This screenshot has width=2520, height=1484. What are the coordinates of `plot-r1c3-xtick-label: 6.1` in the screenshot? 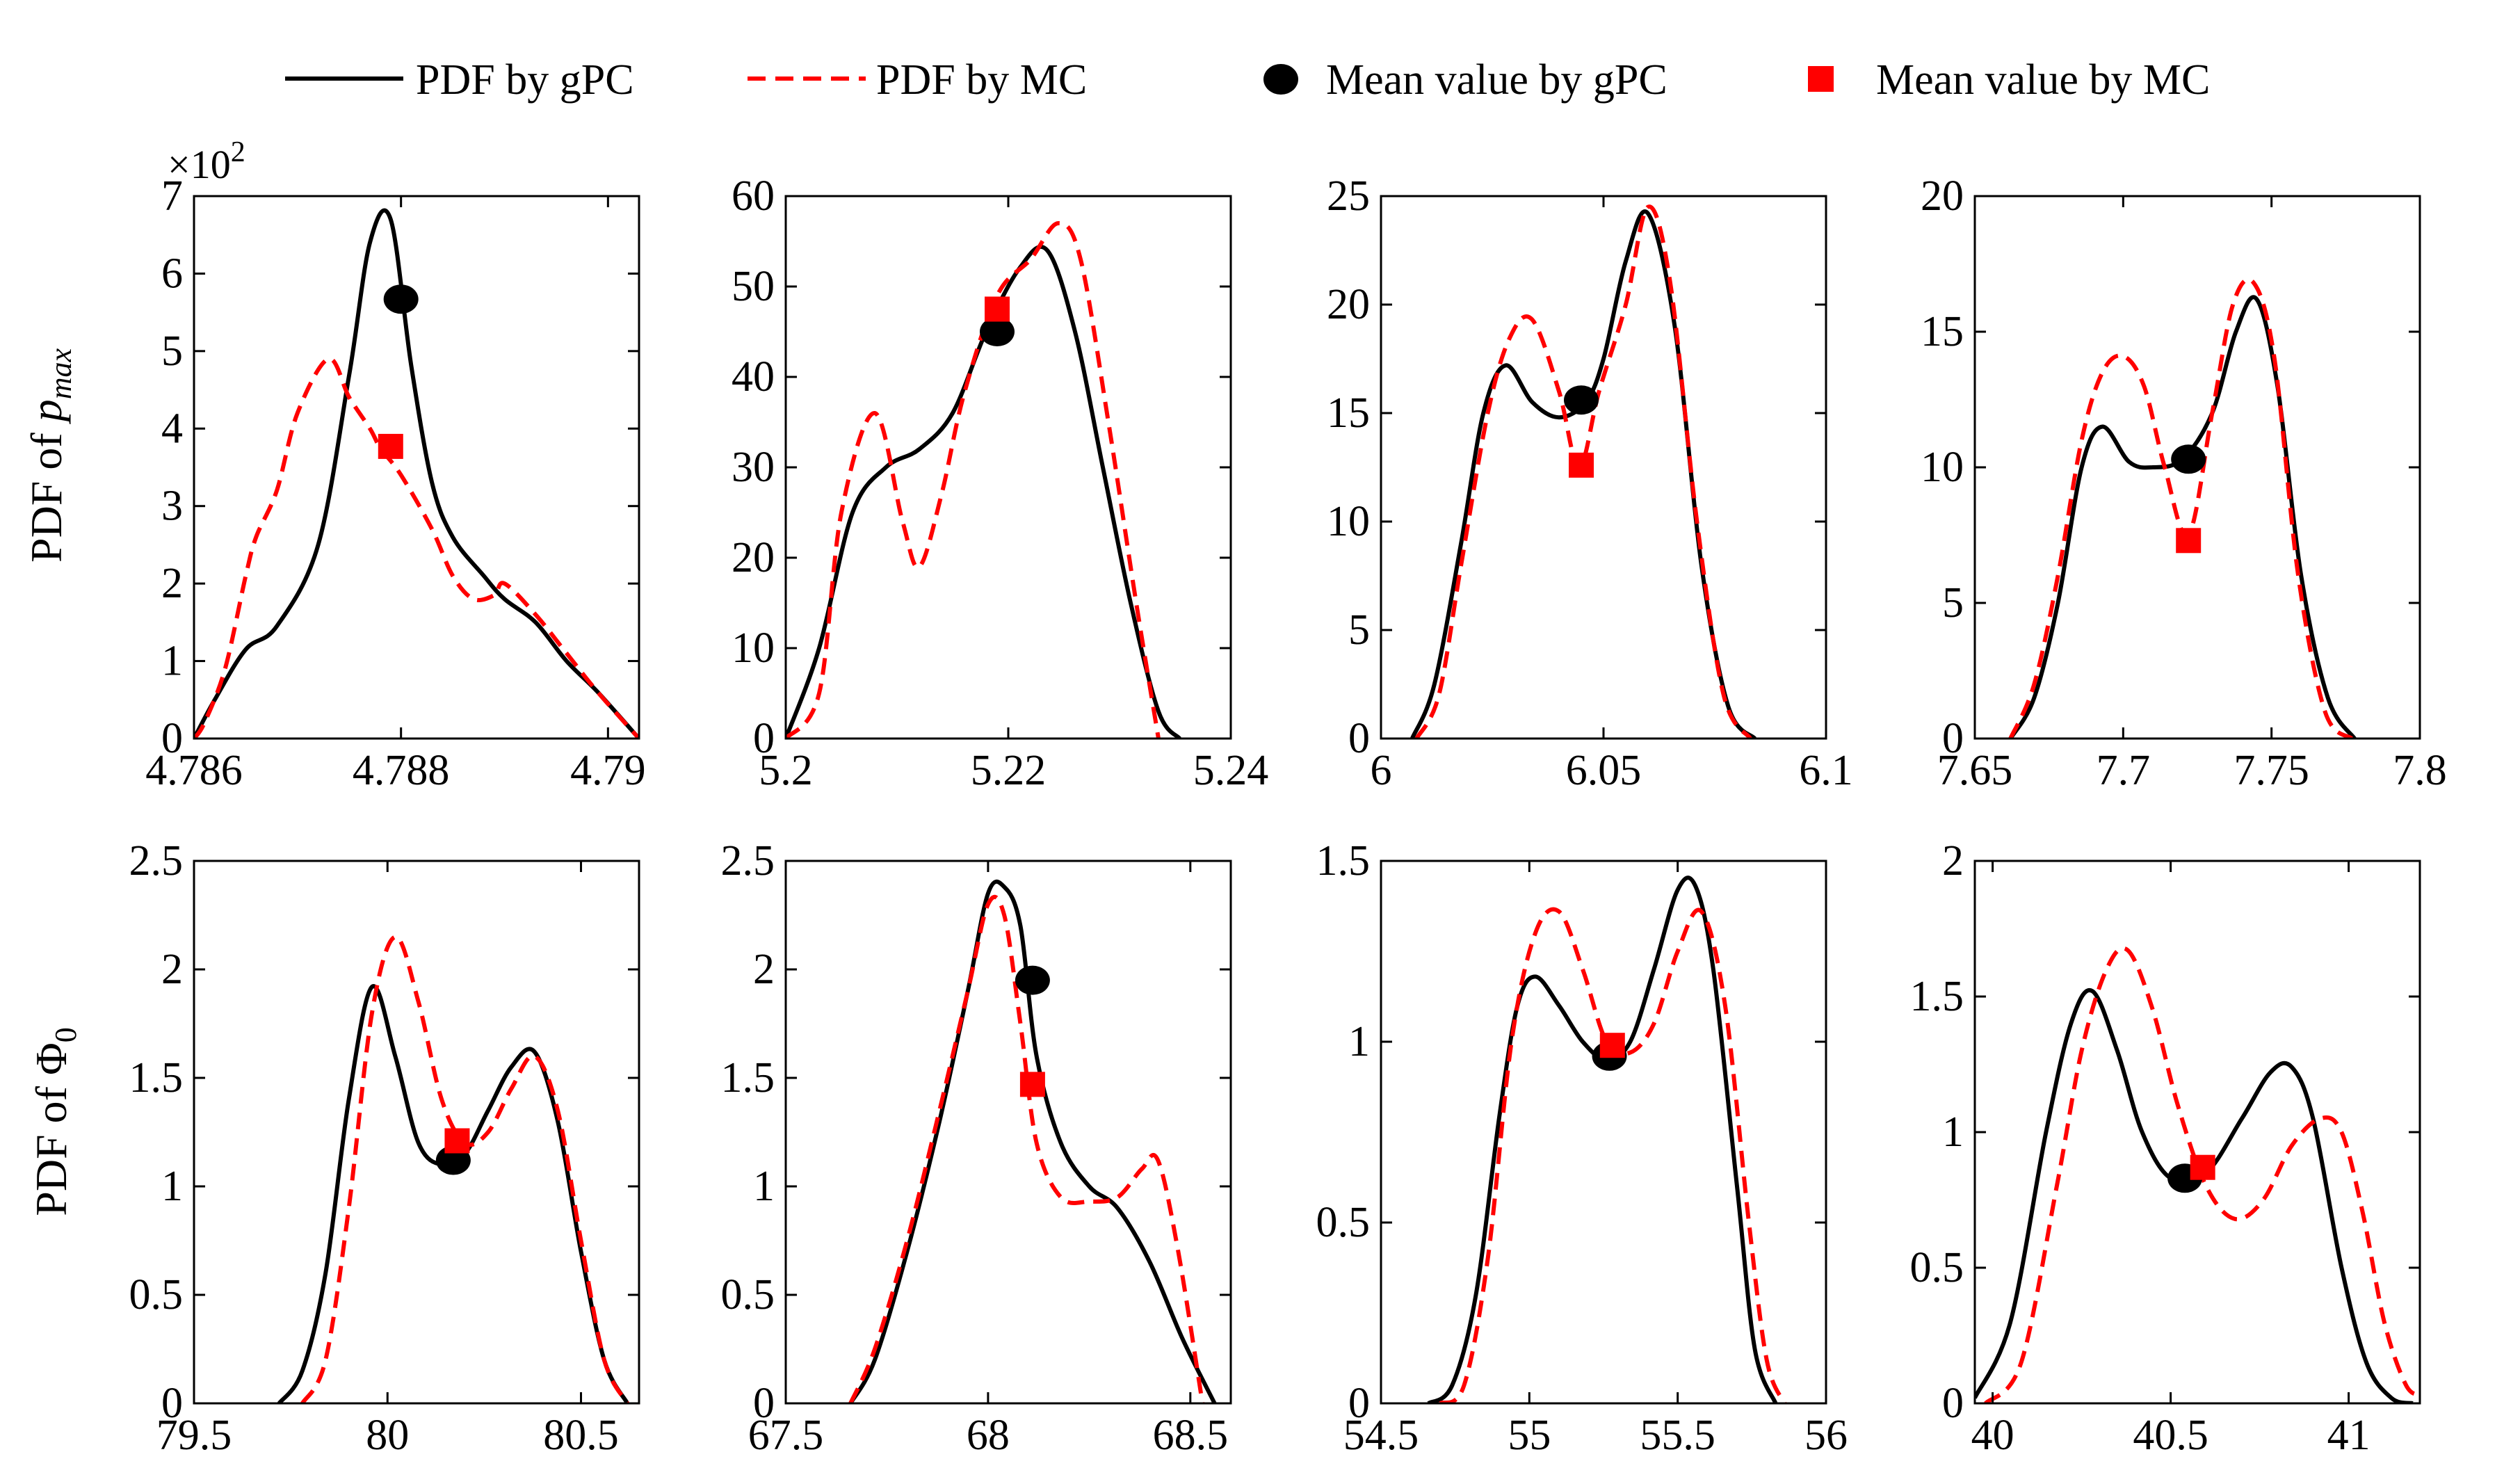 It's located at (1826, 770).